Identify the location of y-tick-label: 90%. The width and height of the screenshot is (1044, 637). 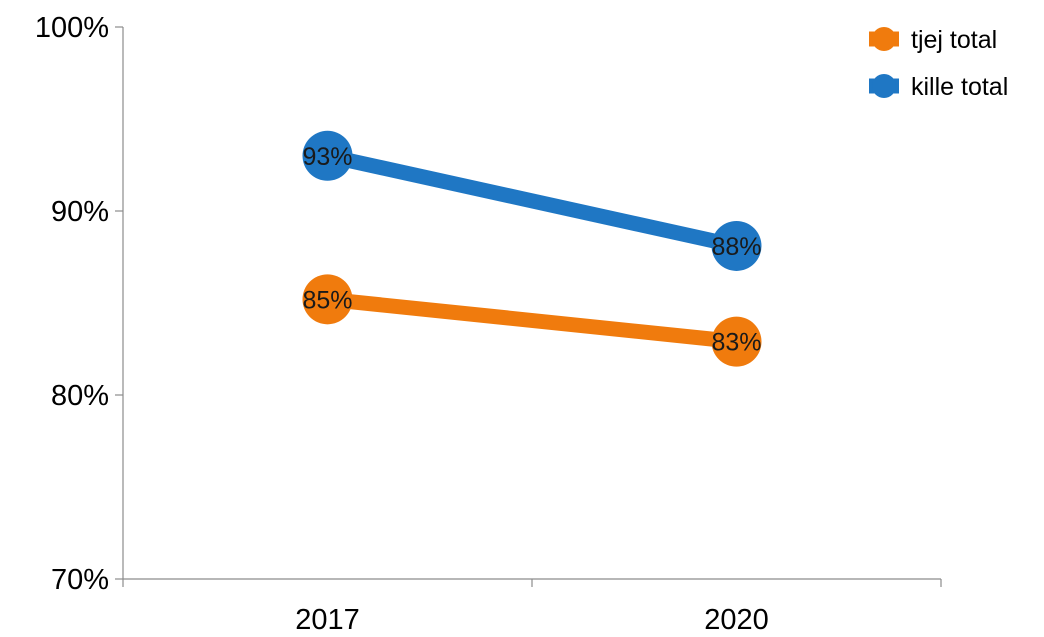
(80, 212).